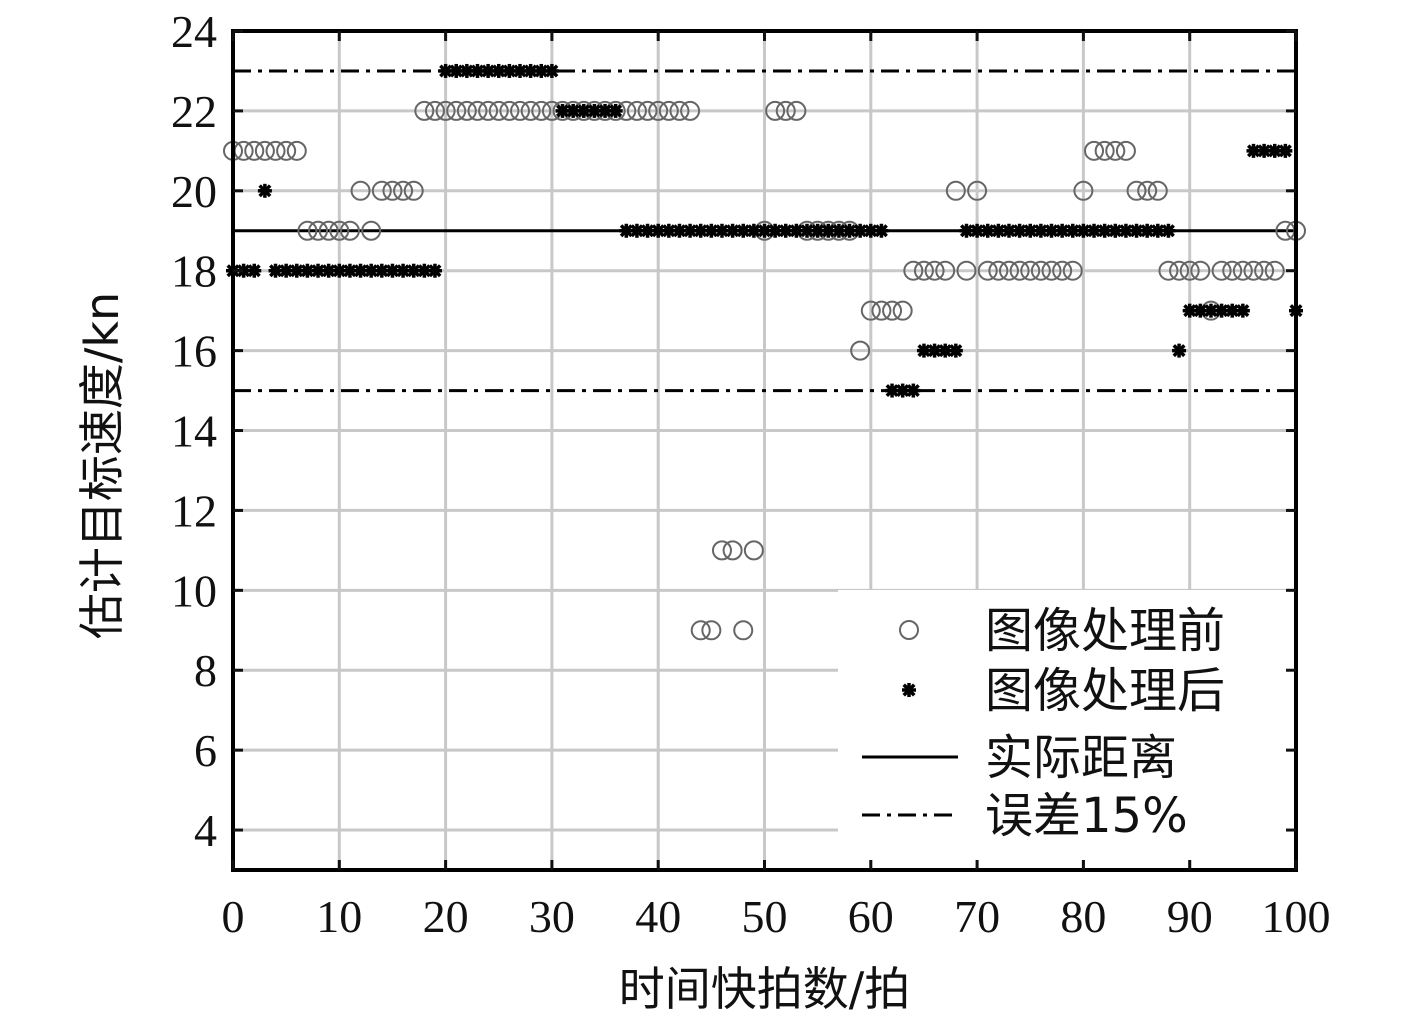 The height and width of the screenshot is (1025, 1417). Describe the element at coordinates (765, 989) in the screenshot. I see `x-axis-title: 时间快拍数/拍` at that location.